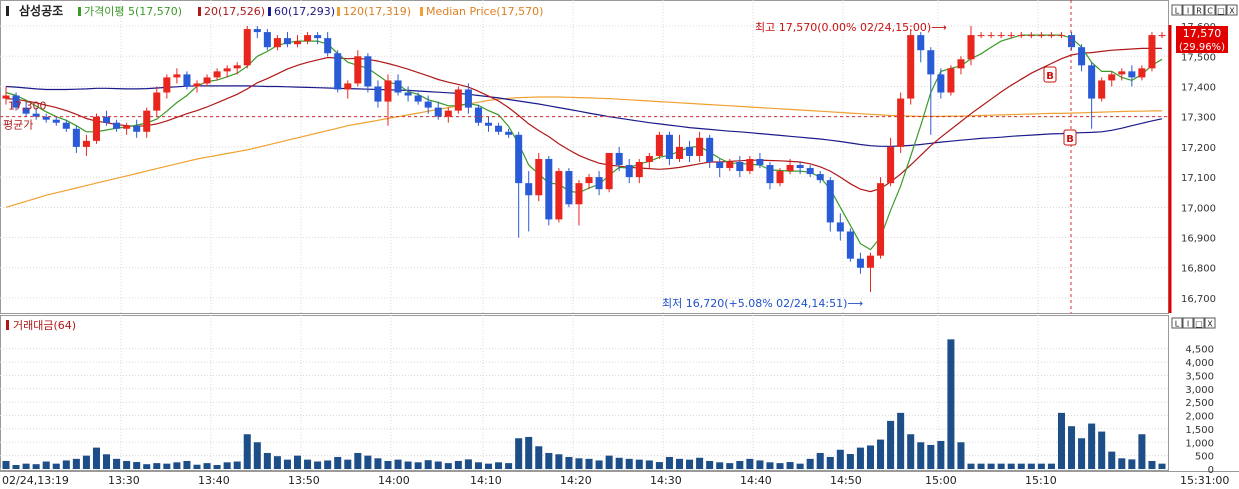 The image size is (1239, 489). Describe the element at coordinates (1198, 269) in the screenshot. I see `price-tick-label: 16,800` at that location.